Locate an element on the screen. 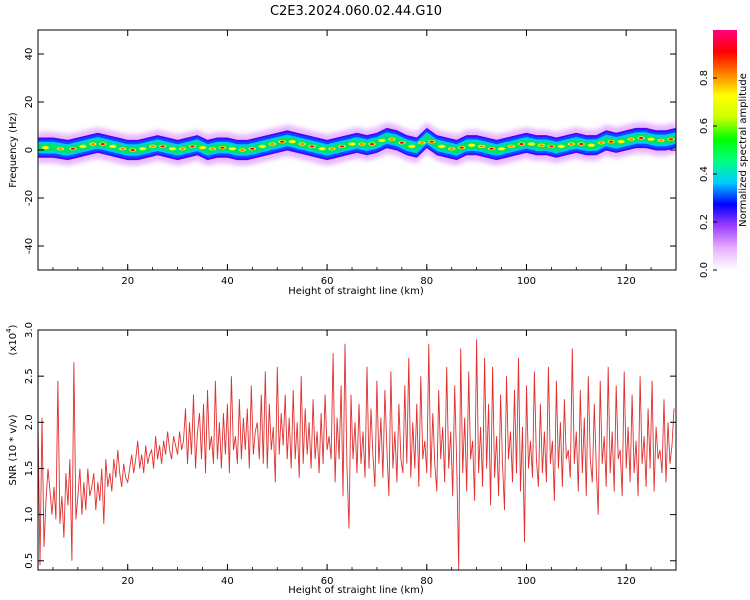 This screenshot has width=750, height=600. snr-x-tick-label: 60 is located at coordinates (327, 581).